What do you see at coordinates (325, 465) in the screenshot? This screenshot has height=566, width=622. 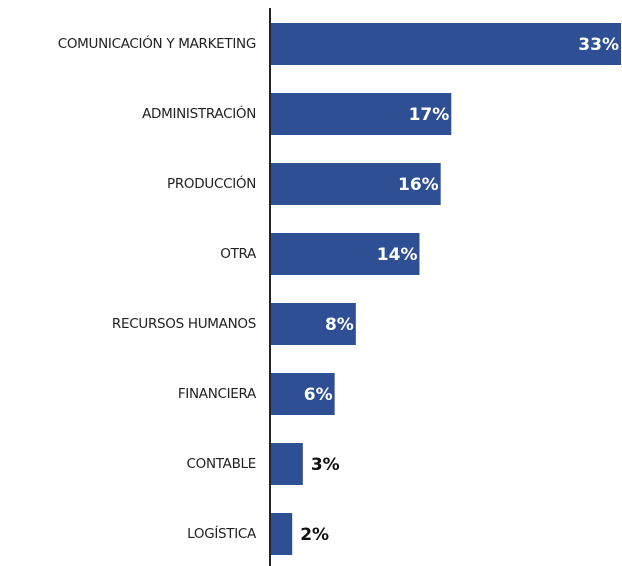 I see `value-label: 3%` at bounding box center [325, 465].